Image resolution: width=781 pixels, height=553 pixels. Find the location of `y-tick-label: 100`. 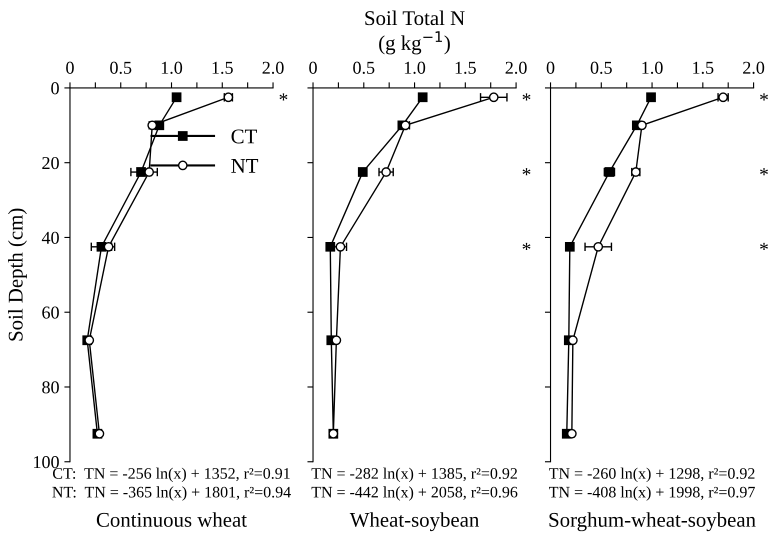

y-tick-label: 100 is located at coordinates (46, 462).